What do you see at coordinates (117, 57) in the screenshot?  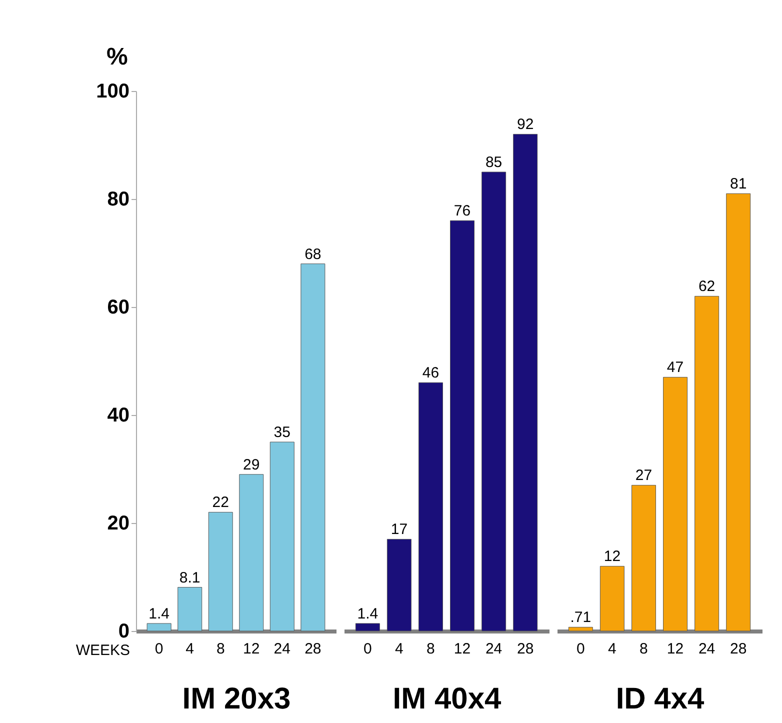 I see `y-axis-title: %` at bounding box center [117, 57].